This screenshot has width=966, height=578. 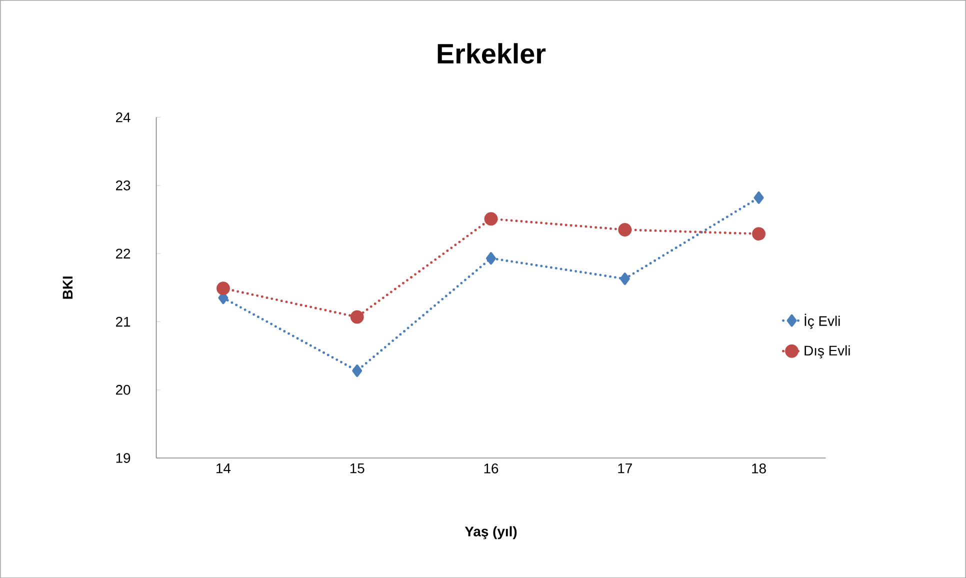 What do you see at coordinates (822, 321) in the screenshot?
I see `legend-label: İç Evli` at bounding box center [822, 321].